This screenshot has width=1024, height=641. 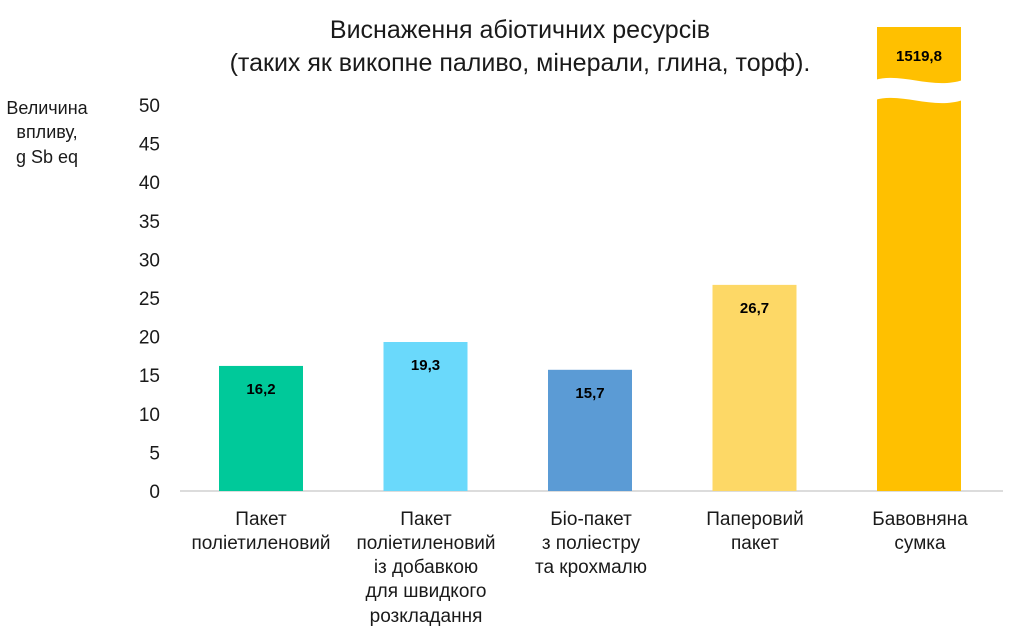 I want to click on category-label-3: Паперовий пакет, so click(x=755, y=532).